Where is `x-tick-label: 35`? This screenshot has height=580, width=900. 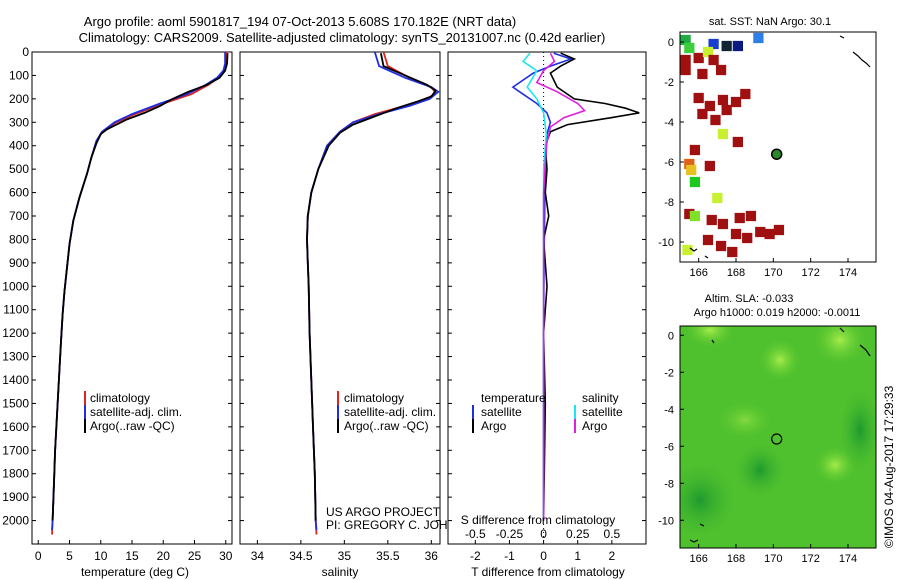
x-tick-label: 35 is located at coordinates (345, 556).